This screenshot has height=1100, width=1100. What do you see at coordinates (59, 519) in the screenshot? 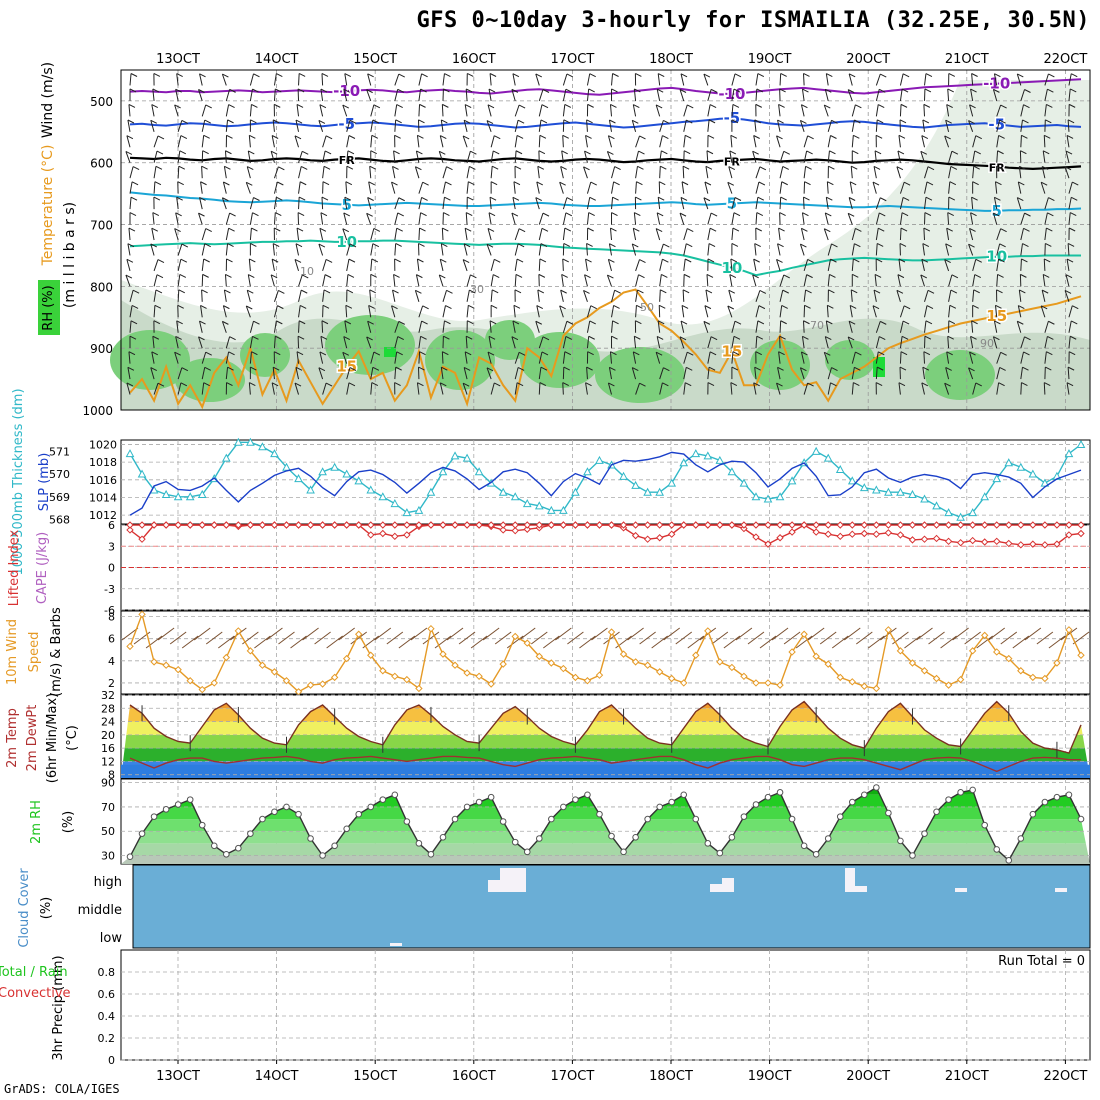
I see `thickness-ytick: 568` at bounding box center [59, 519].